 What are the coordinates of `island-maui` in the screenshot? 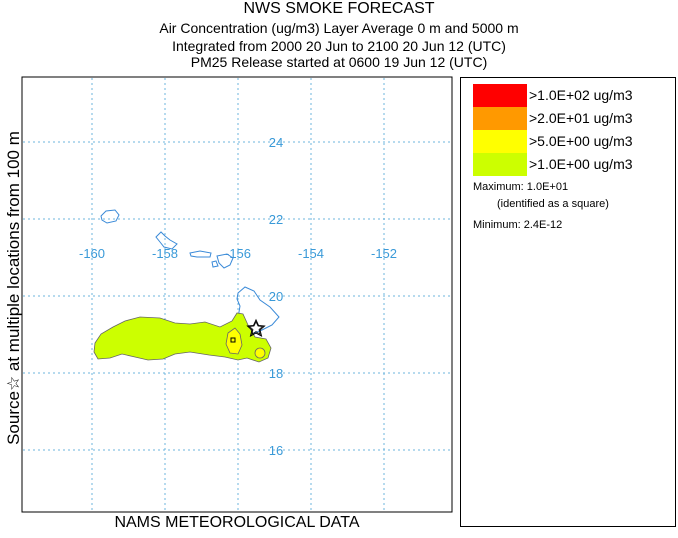 It's located at (225, 261).